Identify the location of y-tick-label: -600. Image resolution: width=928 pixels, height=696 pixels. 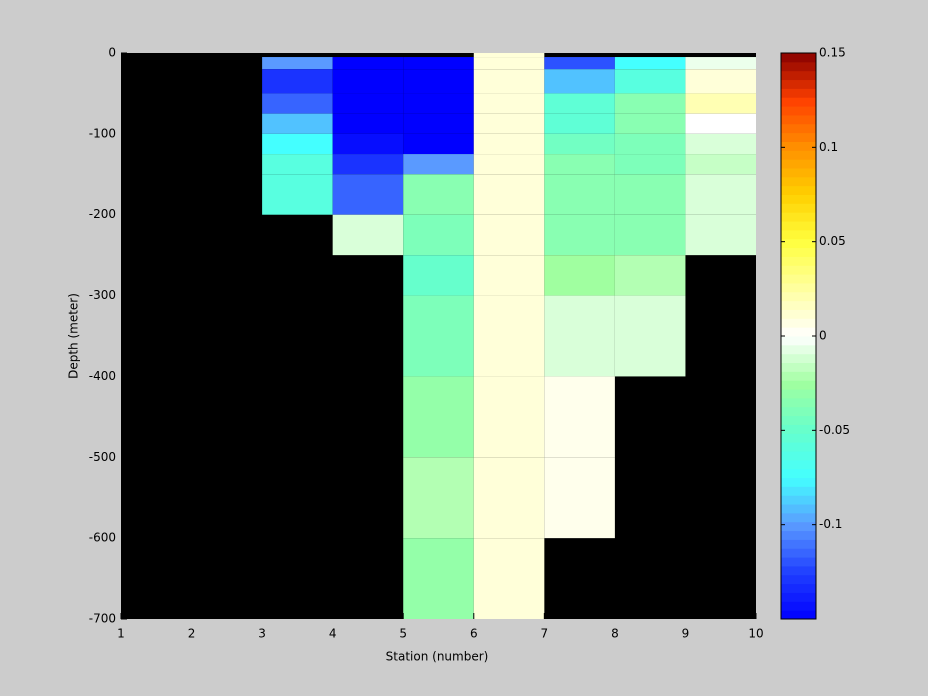
(102, 538).